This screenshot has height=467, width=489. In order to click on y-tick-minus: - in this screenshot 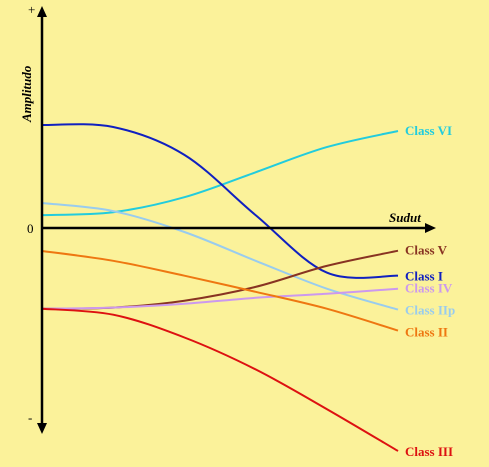, I will do `click(30, 417)`.